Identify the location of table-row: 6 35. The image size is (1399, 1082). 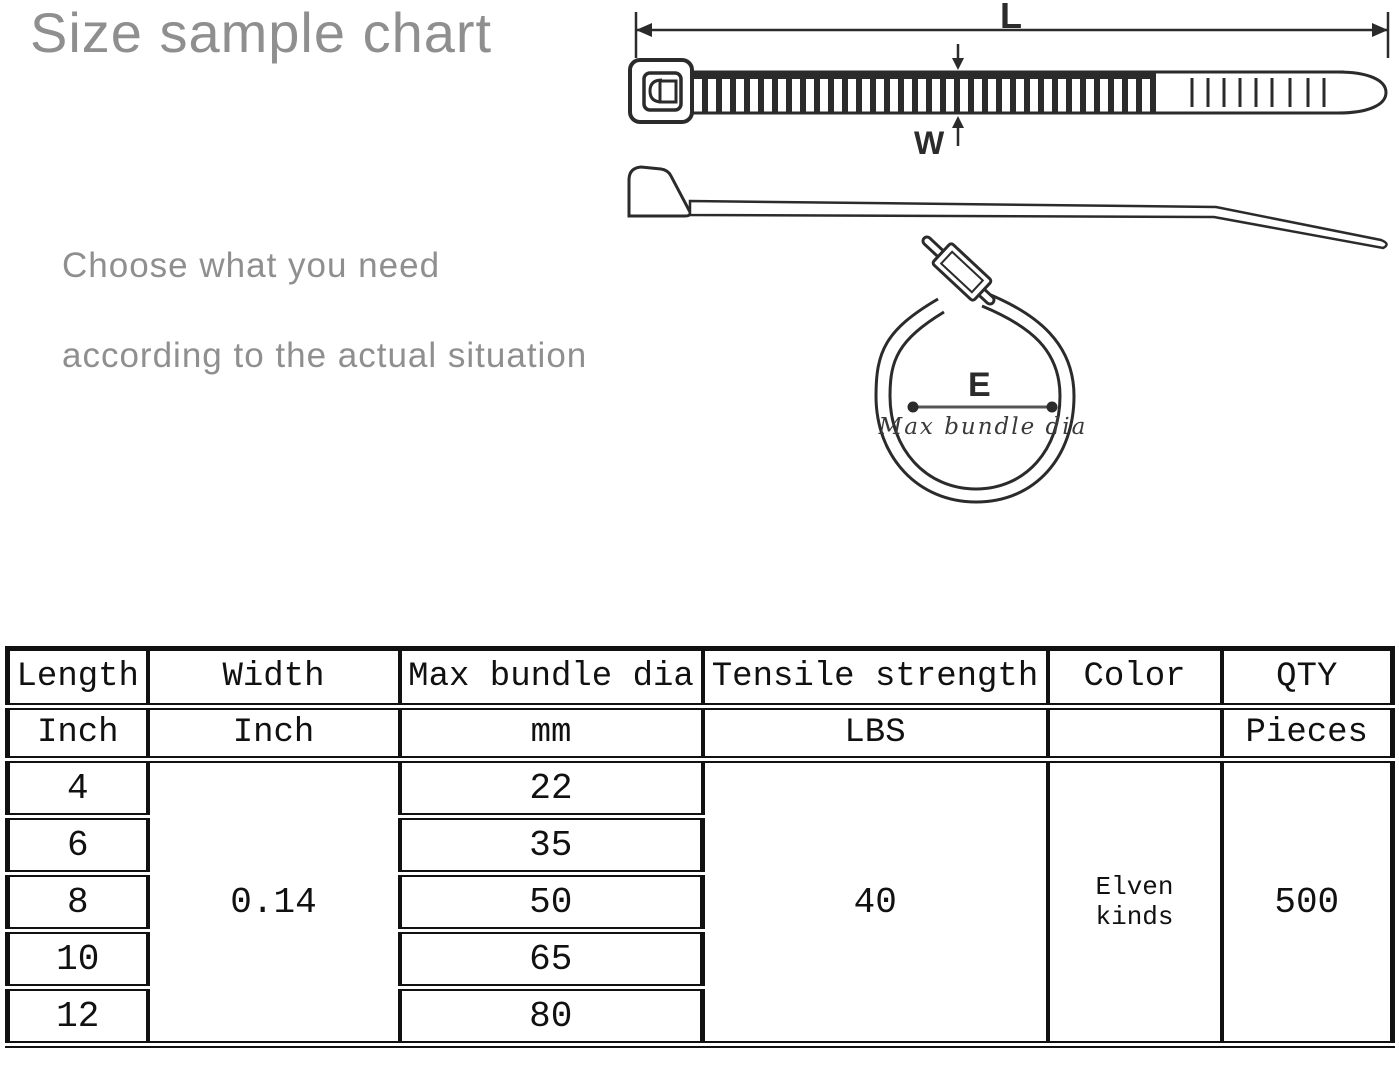
(699, 845).